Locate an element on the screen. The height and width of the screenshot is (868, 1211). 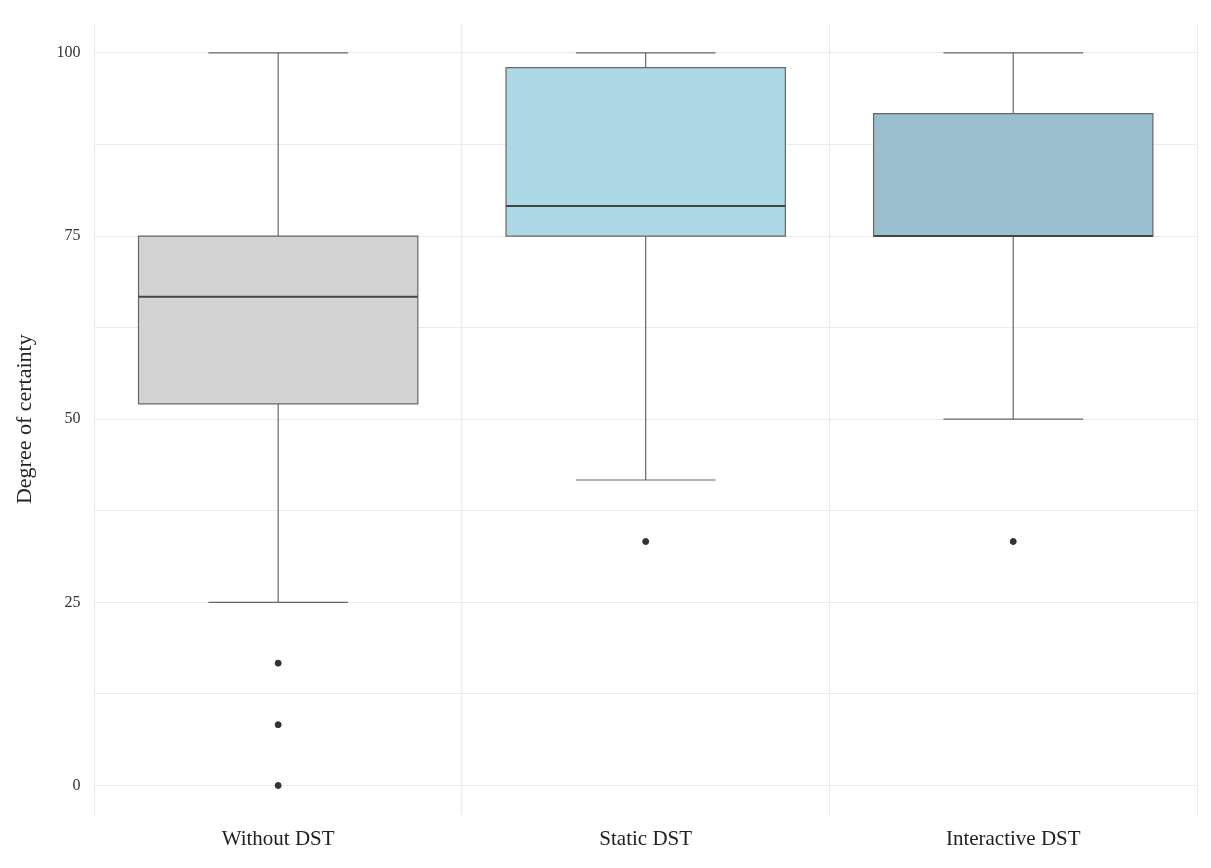
x-tick-label: Interactive DST is located at coordinates (1013, 837).